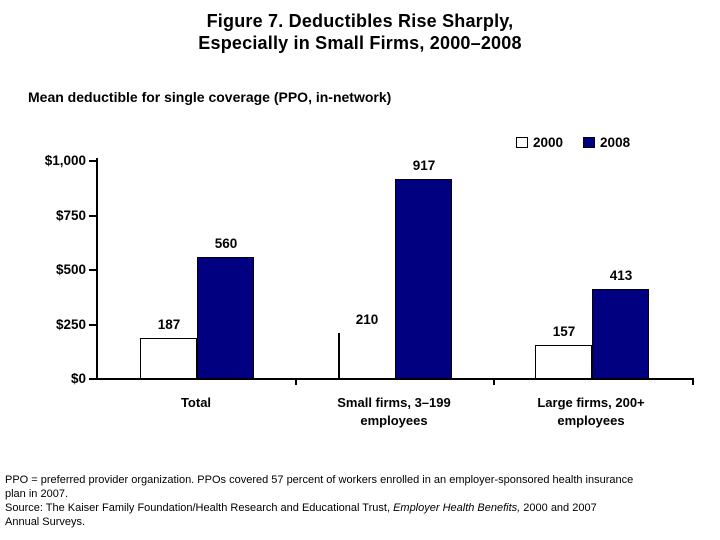 This screenshot has height=540, width=720. Describe the element at coordinates (621, 275) in the screenshot. I see `bar-value-label-2008-large-firms: 413` at that location.